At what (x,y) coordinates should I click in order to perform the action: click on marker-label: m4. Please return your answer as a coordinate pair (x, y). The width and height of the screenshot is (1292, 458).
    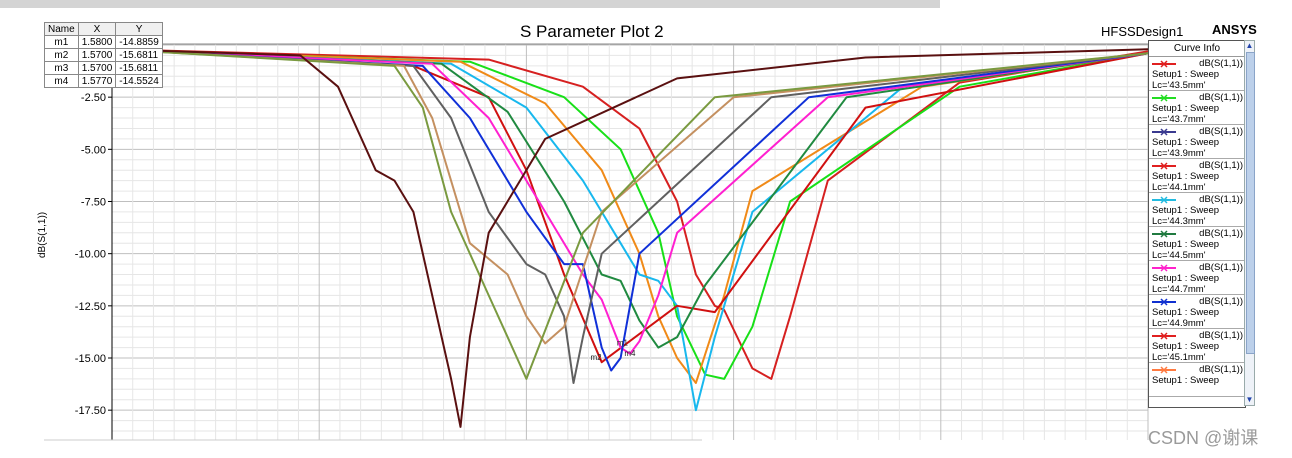
    Looking at the image, I should click on (630, 353).